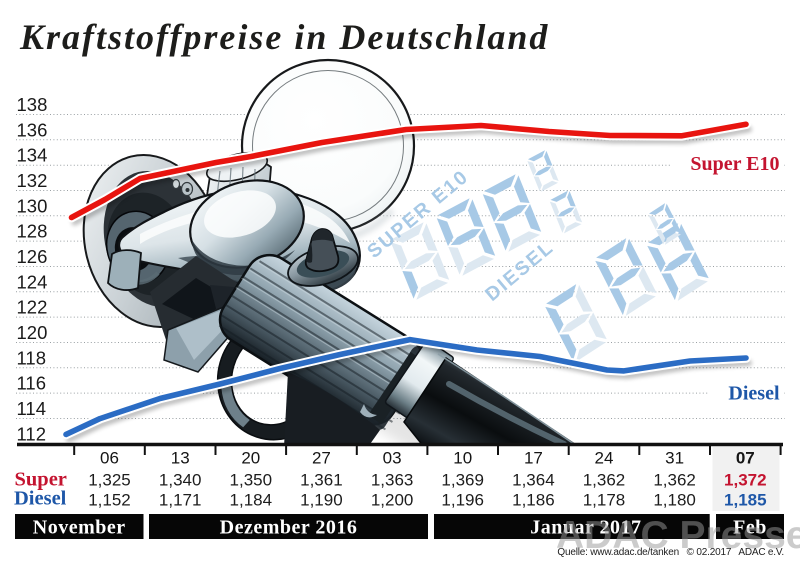  What do you see at coordinates (250, 458) in the screenshot?
I see `svg-text: 20` at bounding box center [250, 458].